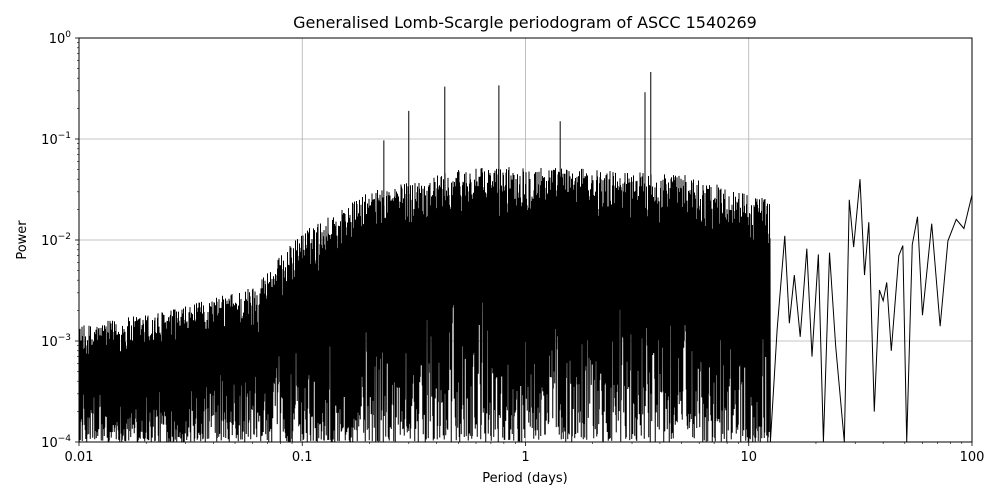 The width and height of the screenshot is (1000, 504). Describe the element at coordinates (748, 457) in the screenshot. I see `x-tick-label: 10` at that location.